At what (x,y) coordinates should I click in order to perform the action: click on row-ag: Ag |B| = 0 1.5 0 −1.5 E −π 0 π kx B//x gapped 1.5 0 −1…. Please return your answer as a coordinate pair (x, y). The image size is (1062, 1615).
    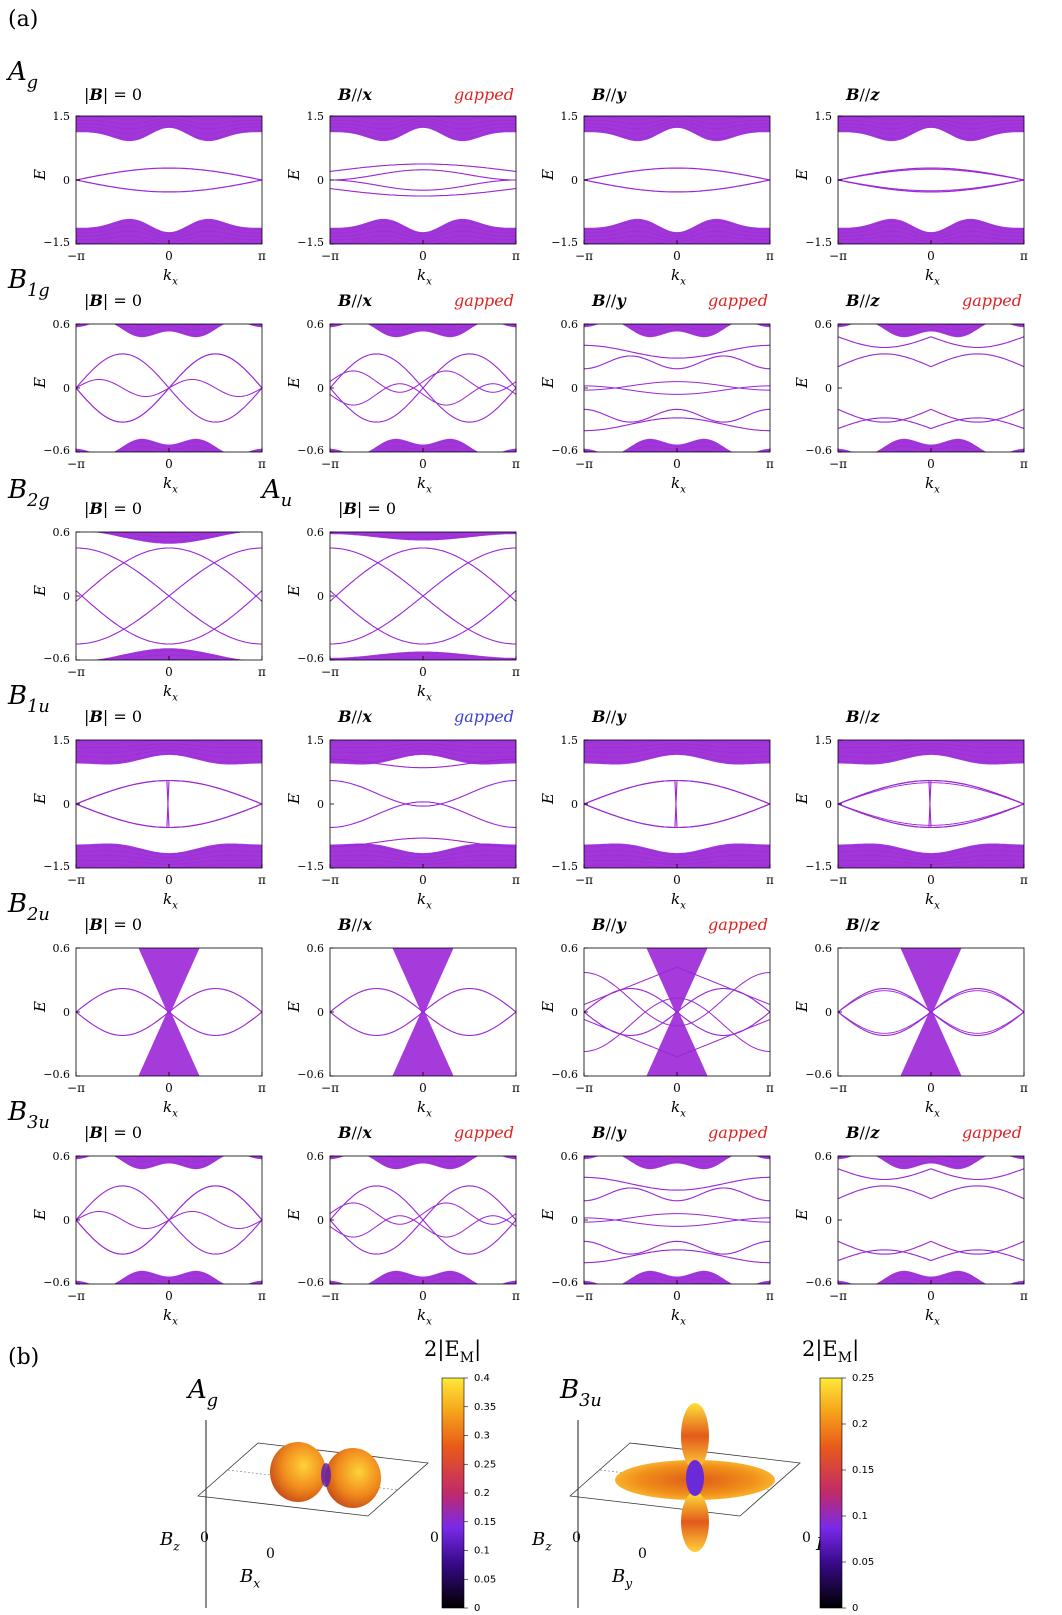
    Looking at the image, I should click on (517, 172).